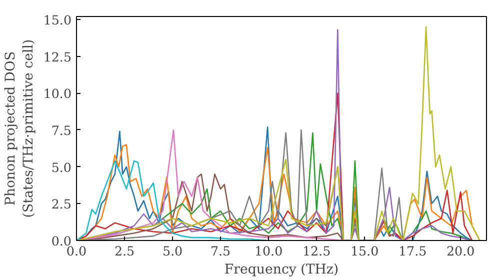 The width and height of the screenshot is (500, 280). I want to click on y-axis-title: Phonon projected DOS (States/THz·primitive cell), so click(19, 128).